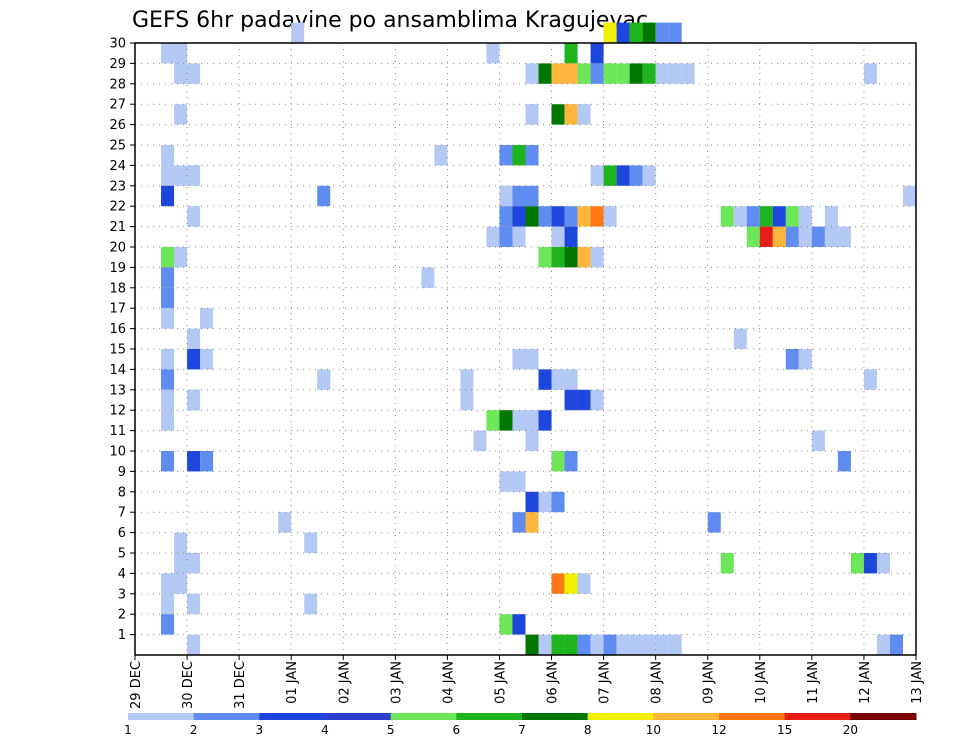  I want to click on colorbar-label: 20, so click(850, 730).